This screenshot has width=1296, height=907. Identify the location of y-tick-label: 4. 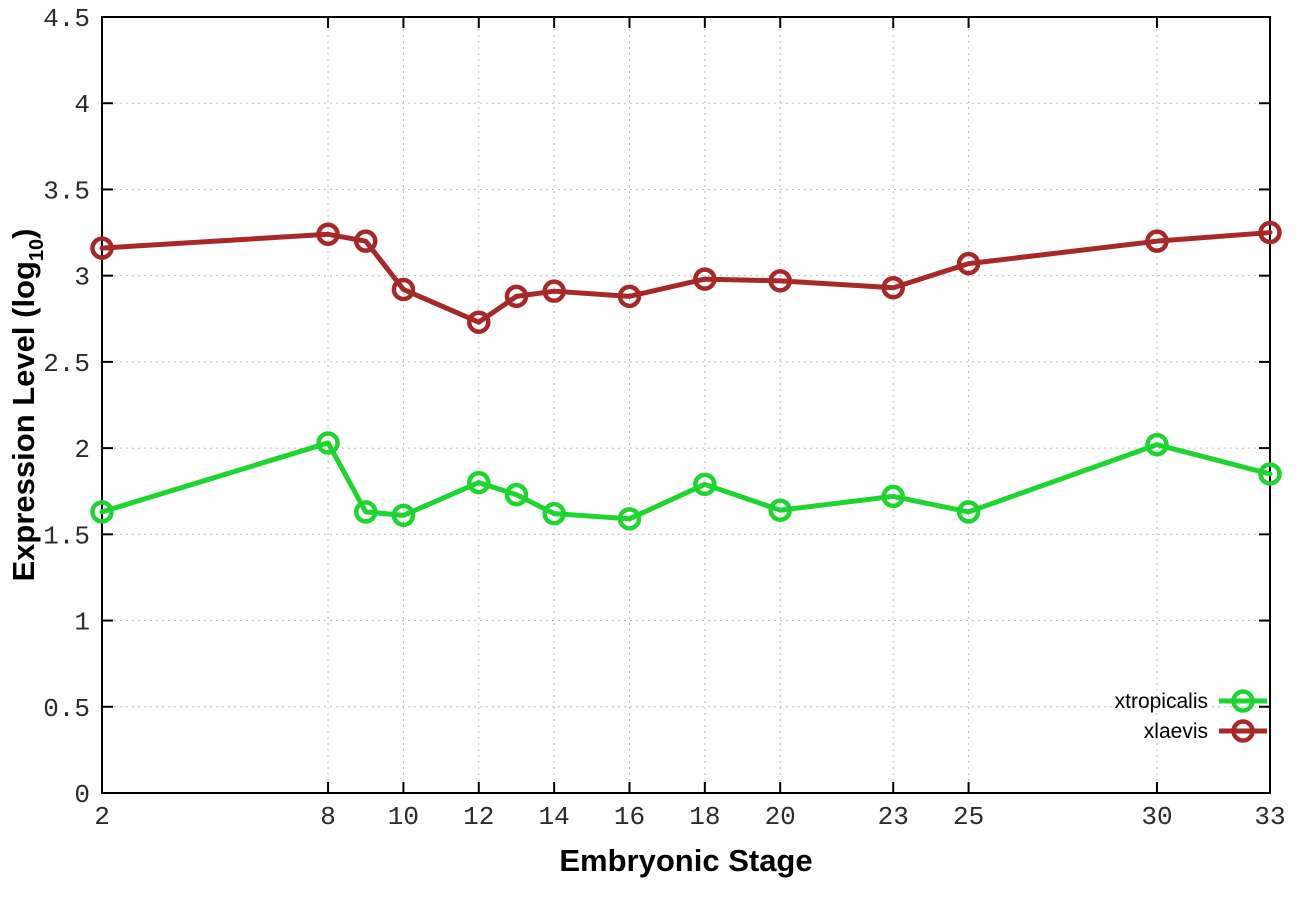
(82, 105).